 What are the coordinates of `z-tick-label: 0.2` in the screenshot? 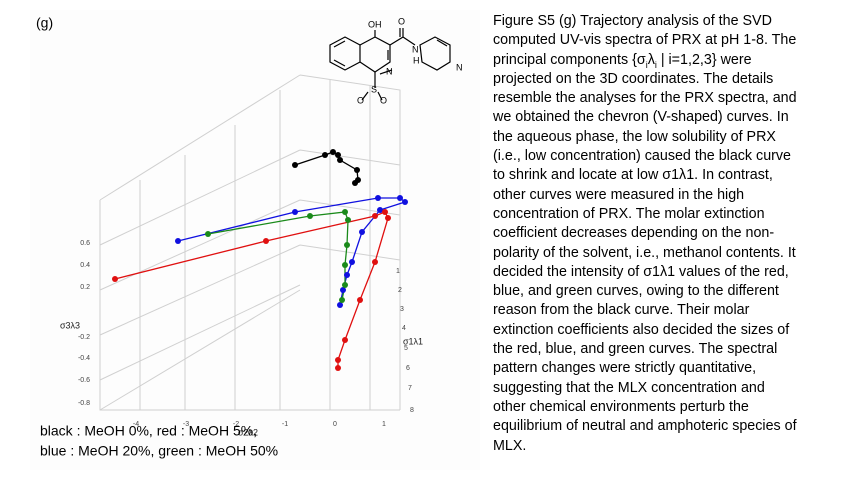 It's located at (85, 287).